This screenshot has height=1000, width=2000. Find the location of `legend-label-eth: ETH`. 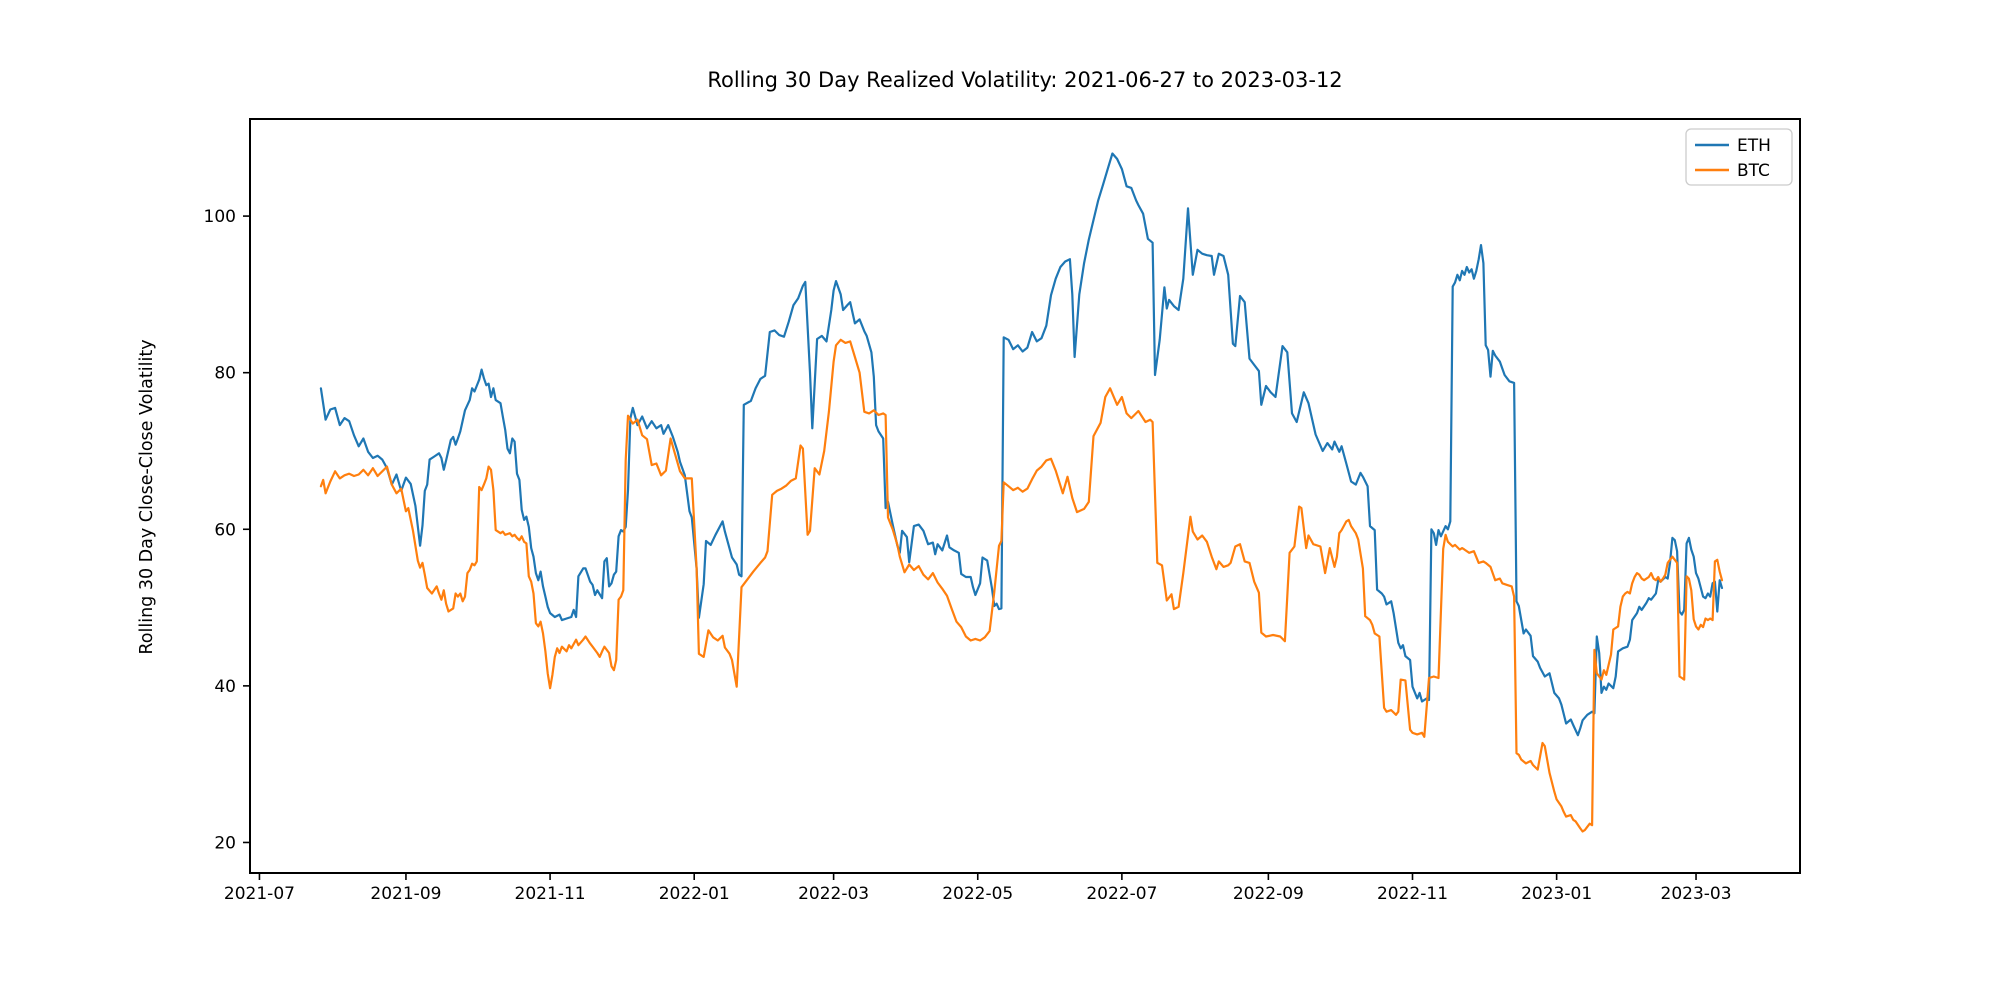

legend-label-eth: ETH is located at coordinates (1754, 146).